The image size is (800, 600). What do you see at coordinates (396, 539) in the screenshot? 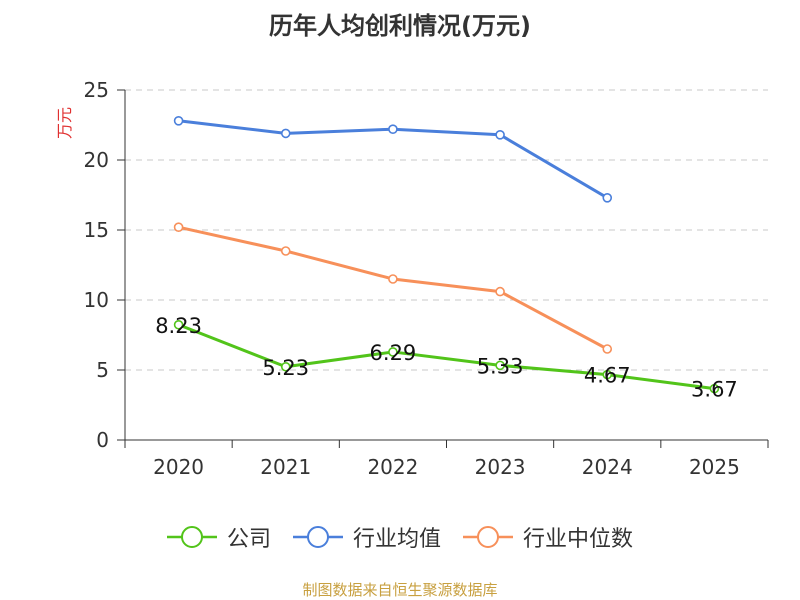
I see `legend-label: 行业均值` at bounding box center [396, 539].